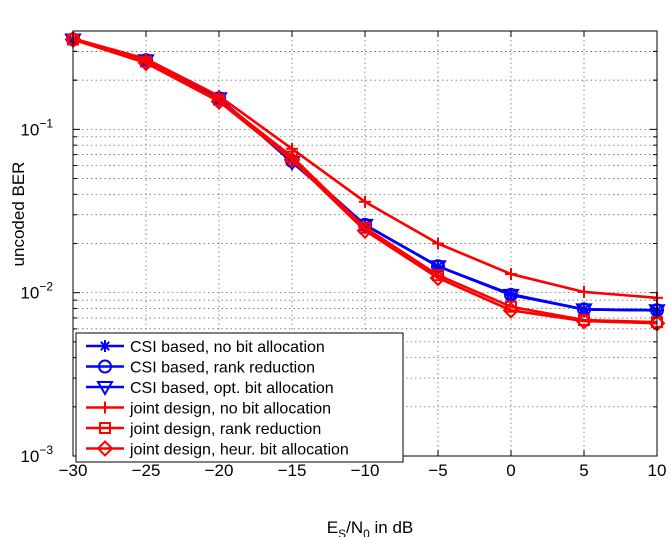 This screenshot has height=537, width=670. I want to click on legend-entry: joint design, no bit allocation, so click(208, 409).